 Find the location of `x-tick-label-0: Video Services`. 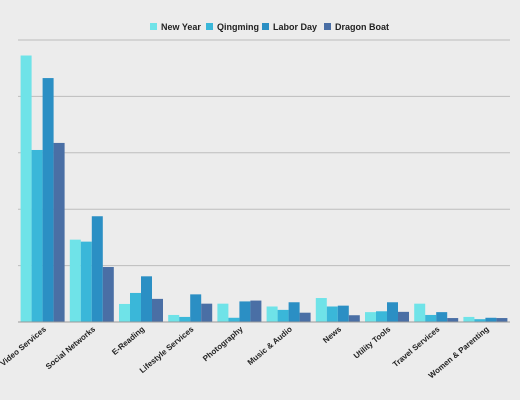

x-tick-label-0: Video Services is located at coordinates (24, 346).